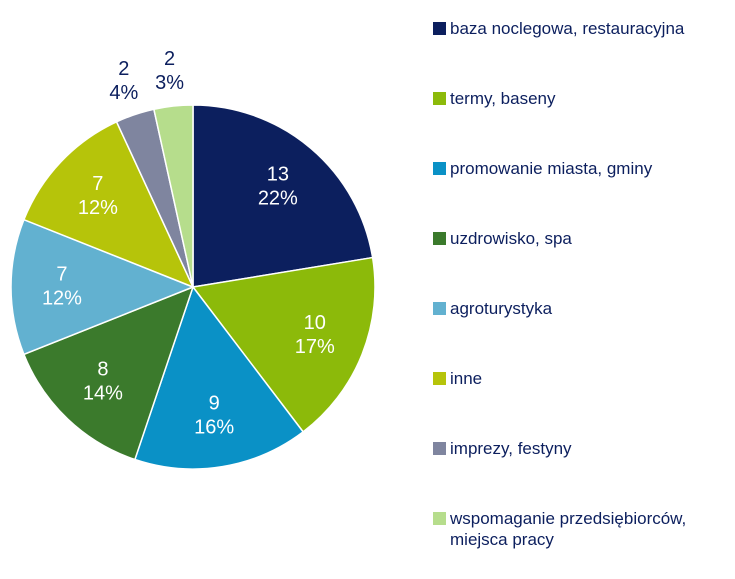 The height and width of the screenshot is (579, 735). I want to click on legend-label: promowanie miasta, gminy, so click(551, 168).